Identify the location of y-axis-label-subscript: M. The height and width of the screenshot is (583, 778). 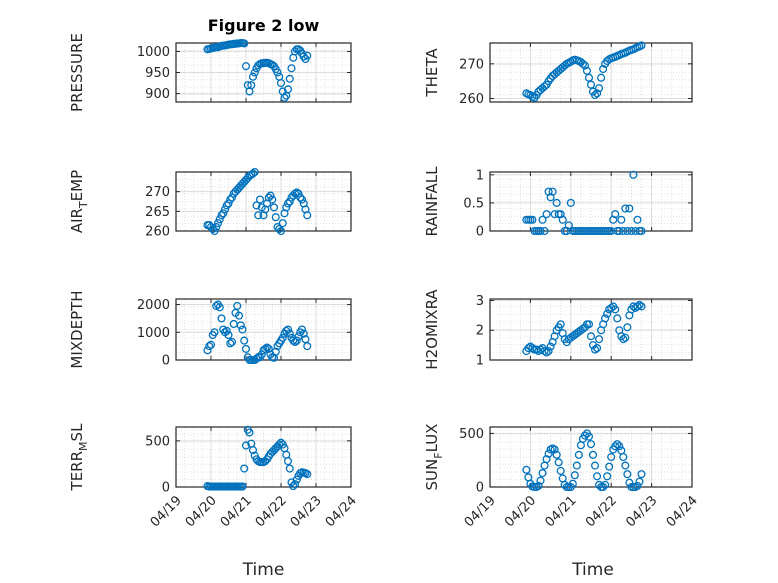
(83, 446).